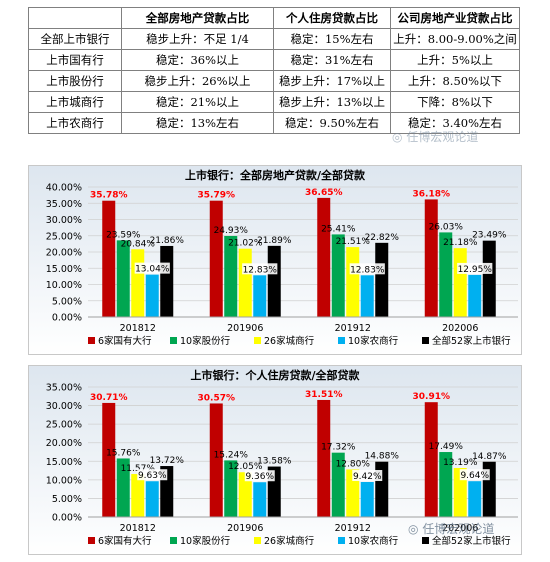  What do you see at coordinates (289, 341) in the screenshot?
I see `legend-label: 26家城商行` at bounding box center [289, 341].